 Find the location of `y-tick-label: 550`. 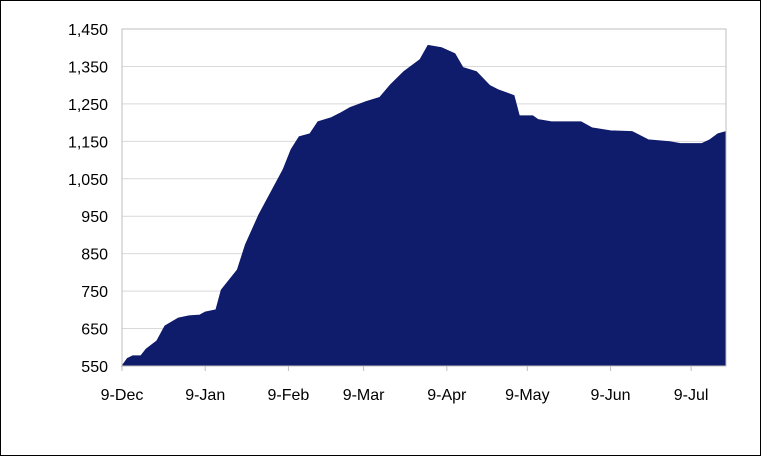

y-tick-label: 550 is located at coordinates (94, 367).